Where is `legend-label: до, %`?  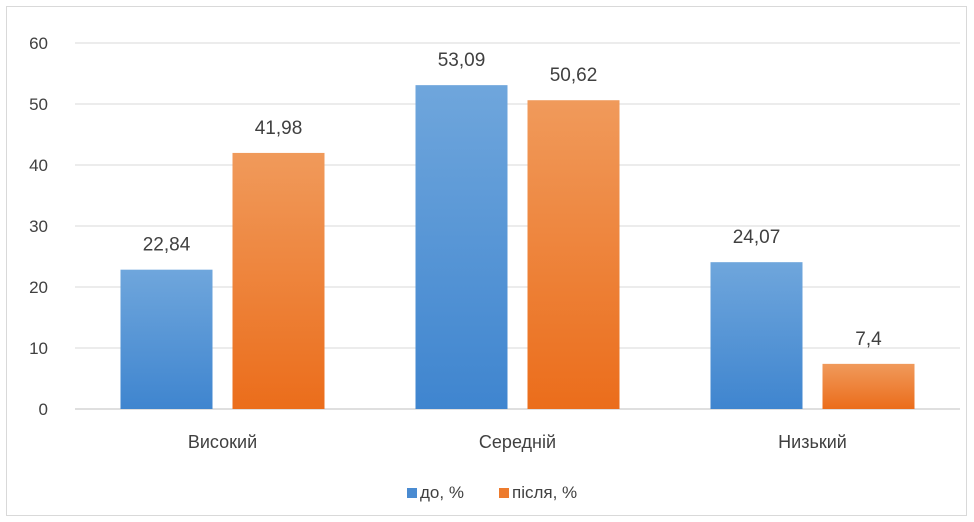 legend-label: до, % is located at coordinates (442, 492).